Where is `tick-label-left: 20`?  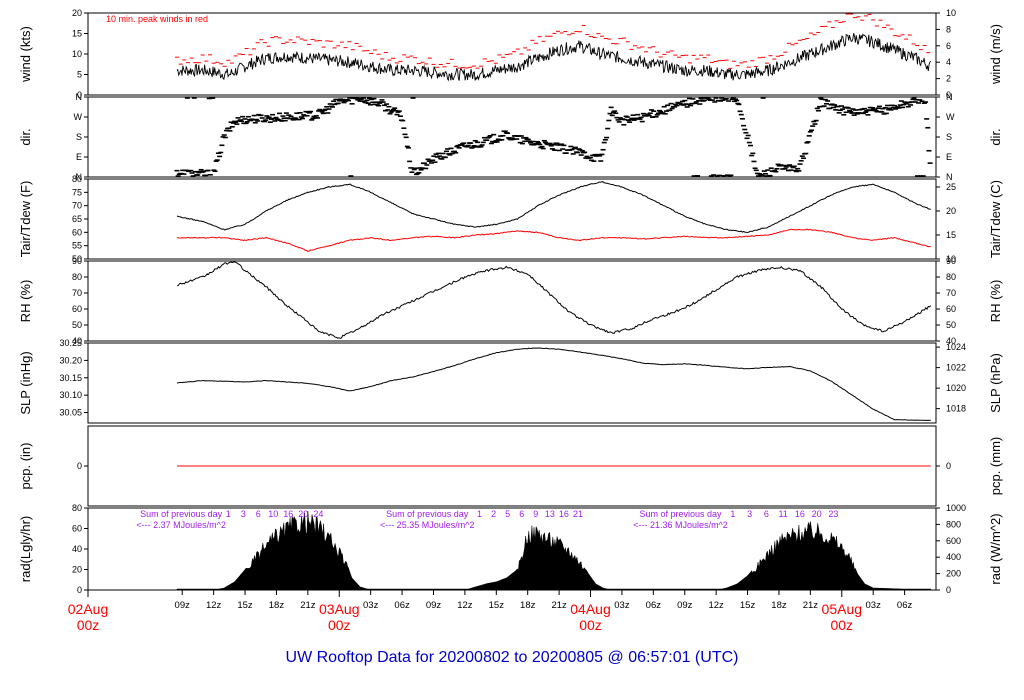 tick-label-left: 20 is located at coordinates (77, 570).